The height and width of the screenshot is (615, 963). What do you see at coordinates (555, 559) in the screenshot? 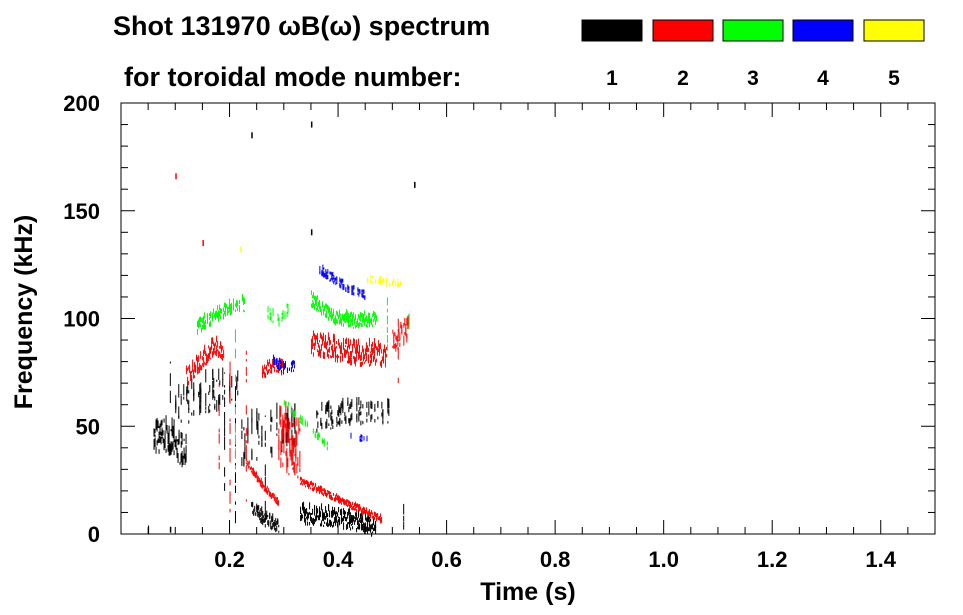
I see `x-tick-label: 0.8` at bounding box center [555, 559].